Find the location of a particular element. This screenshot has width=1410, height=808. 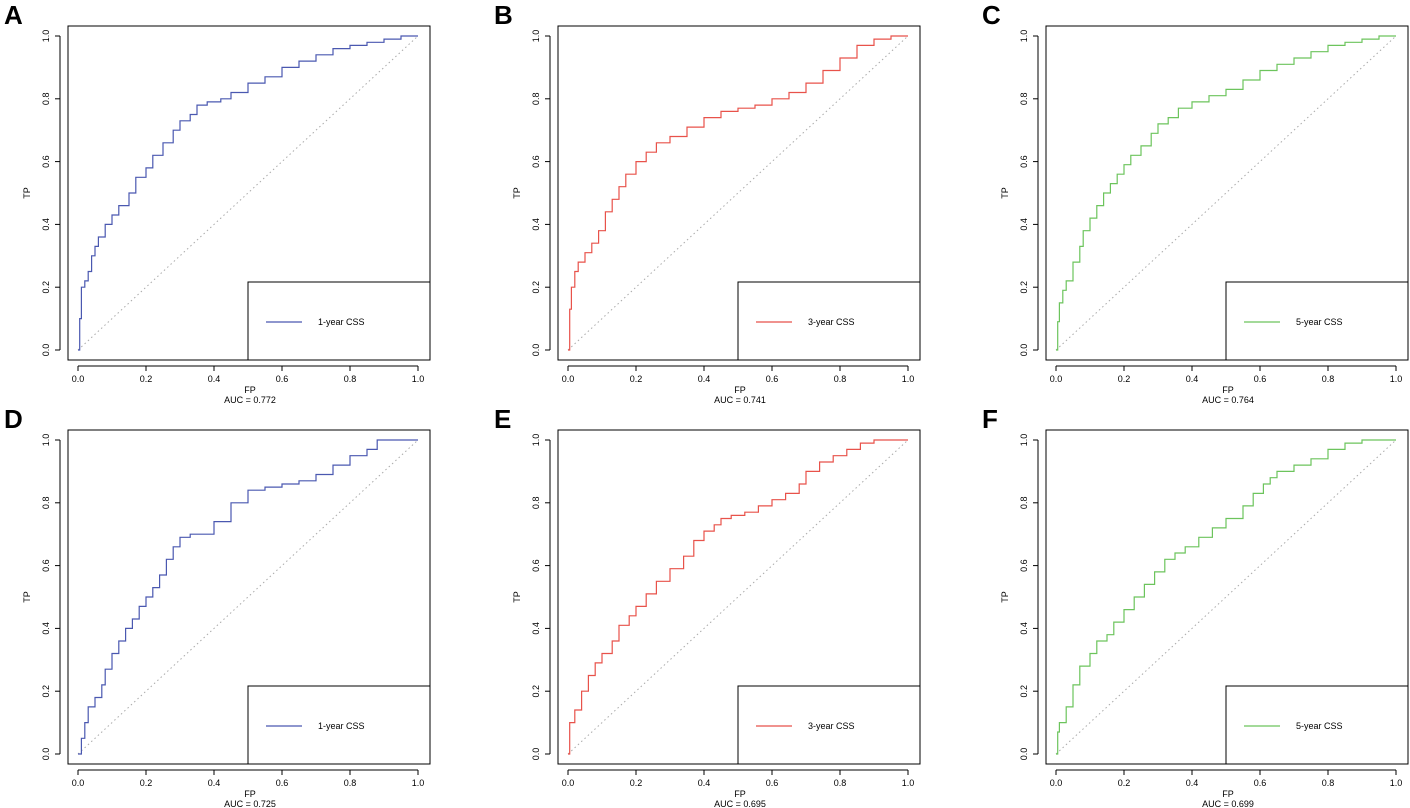

auc-value: AUC = 0.772 is located at coordinates (250, 400).